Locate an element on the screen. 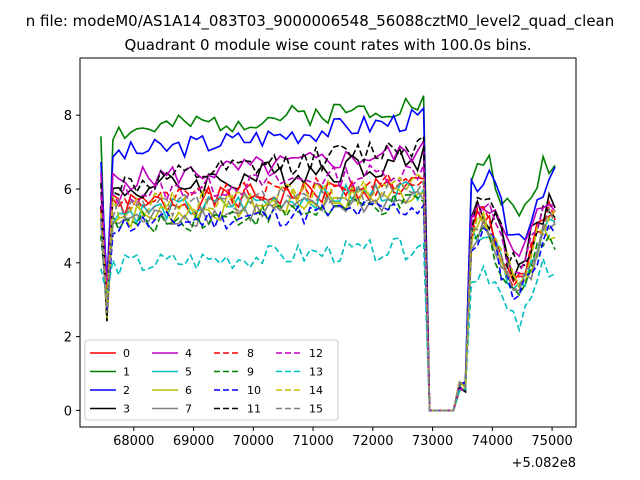  legend-label-0: 0 is located at coordinates (126, 353).